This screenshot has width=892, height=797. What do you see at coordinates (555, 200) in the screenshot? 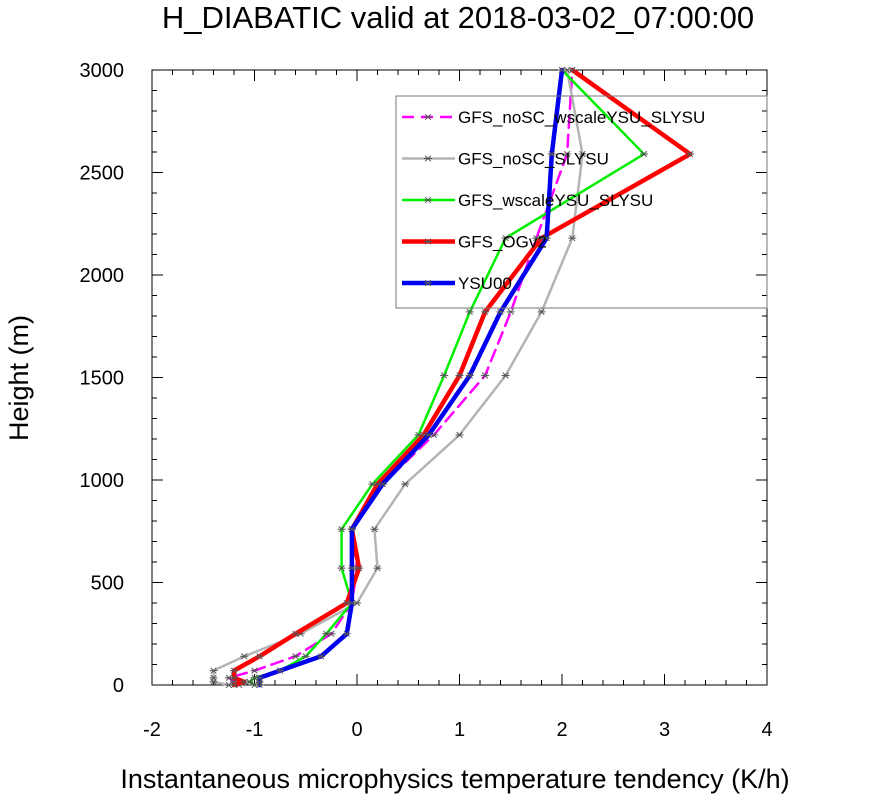
I see `legend-label: GFS_wscaleYSU_SLYSU` at bounding box center [555, 200].